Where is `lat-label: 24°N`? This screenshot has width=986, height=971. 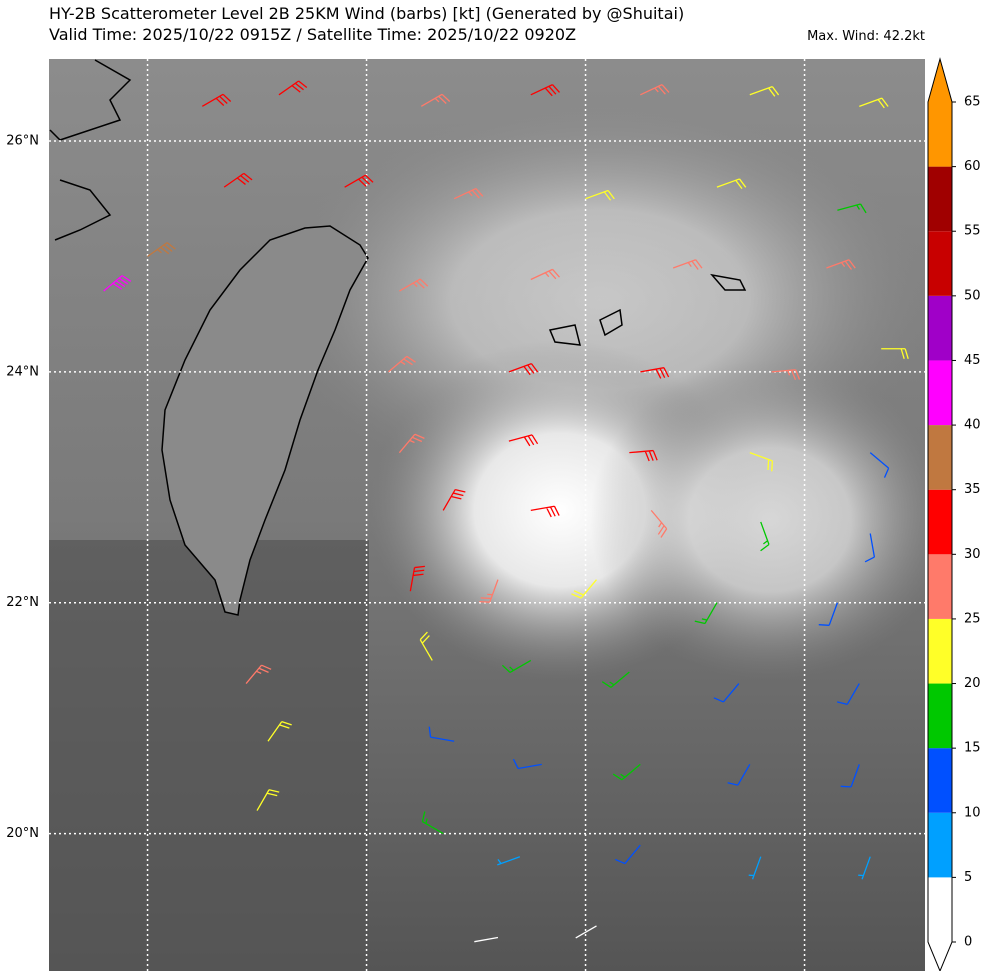
lat-label: 24°N is located at coordinates (22, 371).